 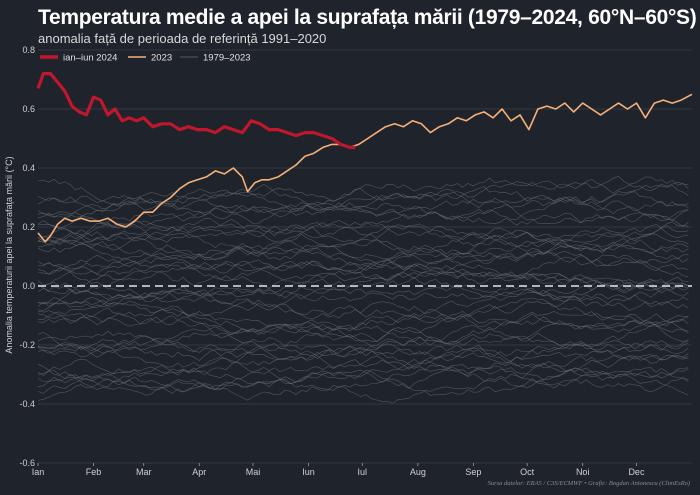 What do you see at coordinates (27, 345) in the screenshot?
I see `y-tick-label: -0.2` at bounding box center [27, 345].